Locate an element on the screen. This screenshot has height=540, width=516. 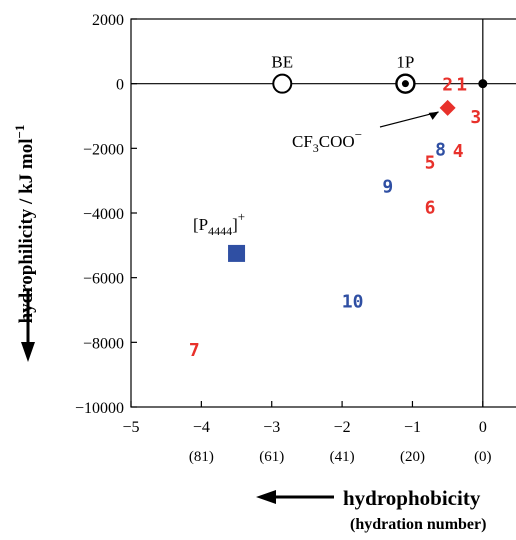
reference-label: BE is located at coordinates (282, 62).